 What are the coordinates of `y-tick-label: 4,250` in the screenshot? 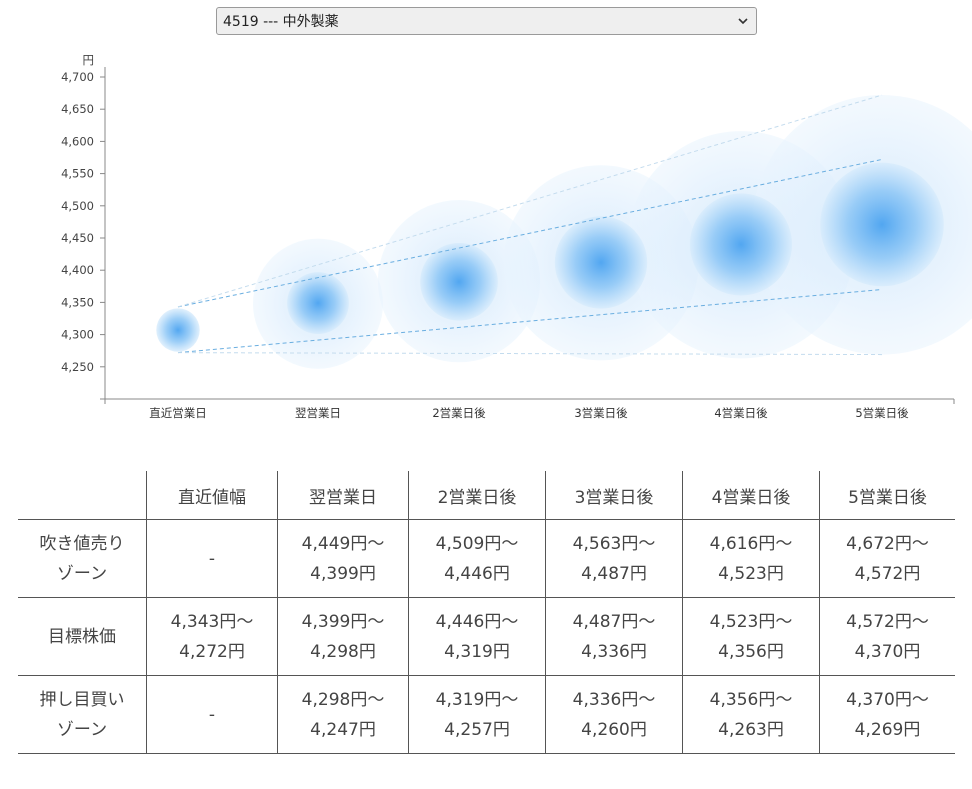 It's located at (77, 367).